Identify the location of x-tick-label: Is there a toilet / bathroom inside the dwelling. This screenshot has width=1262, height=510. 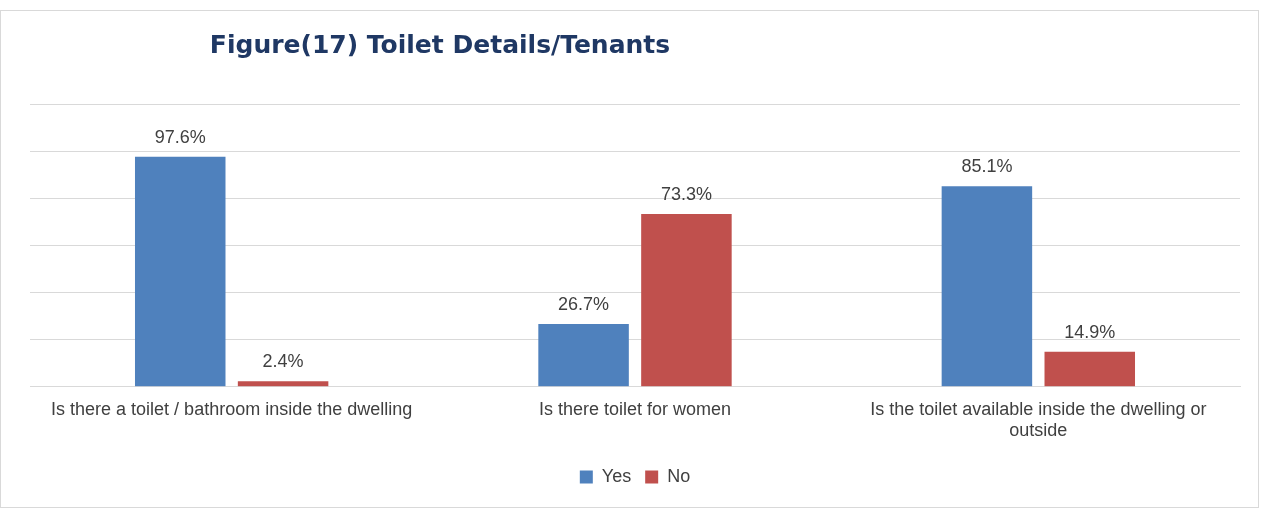
(232, 408).